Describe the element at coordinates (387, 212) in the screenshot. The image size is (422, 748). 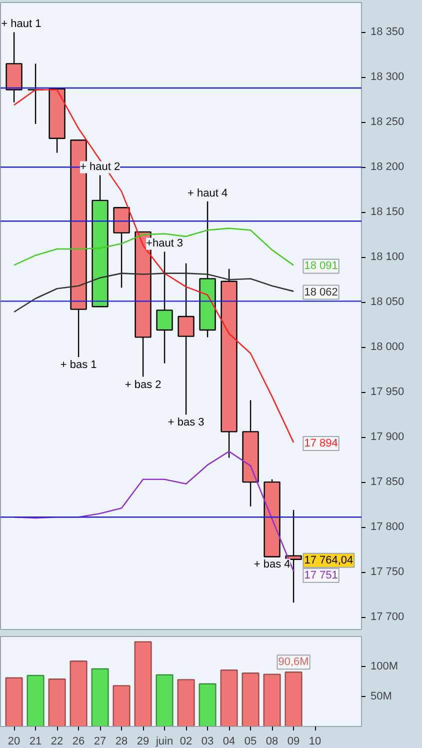
I see `y-tick-label: 18 150` at that location.